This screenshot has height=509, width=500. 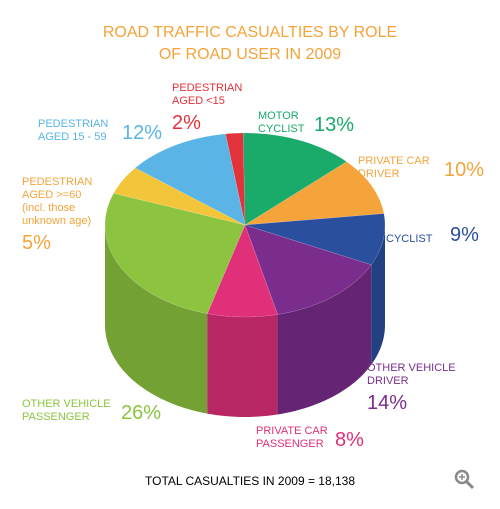 What do you see at coordinates (464, 235) in the screenshot?
I see `value-label: 9%` at bounding box center [464, 235].